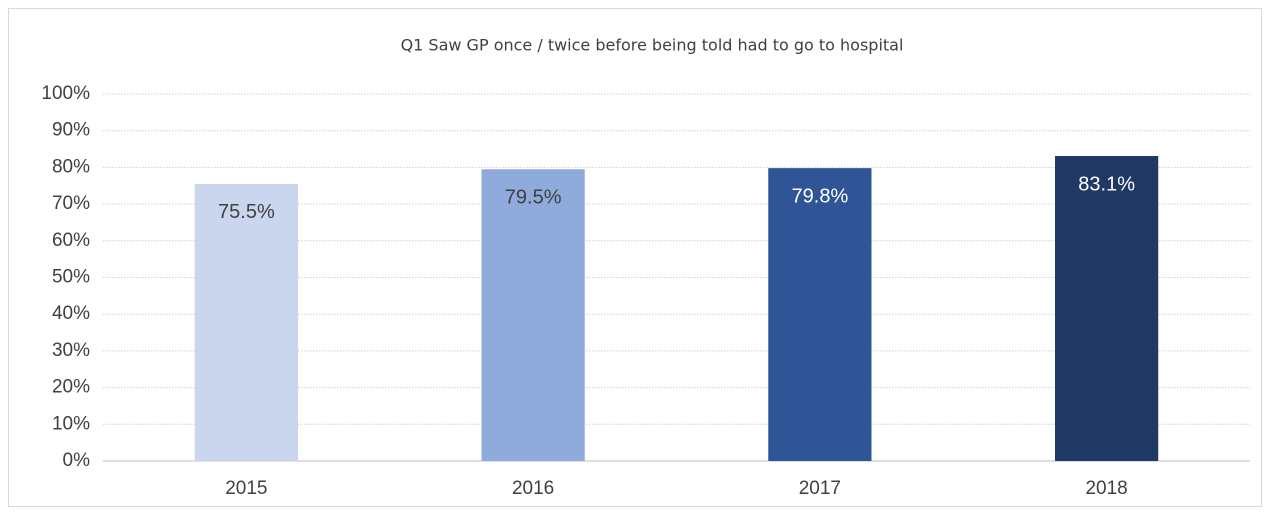  Describe the element at coordinates (71, 166) in the screenshot. I see `y-tick-label: 80%` at that location.